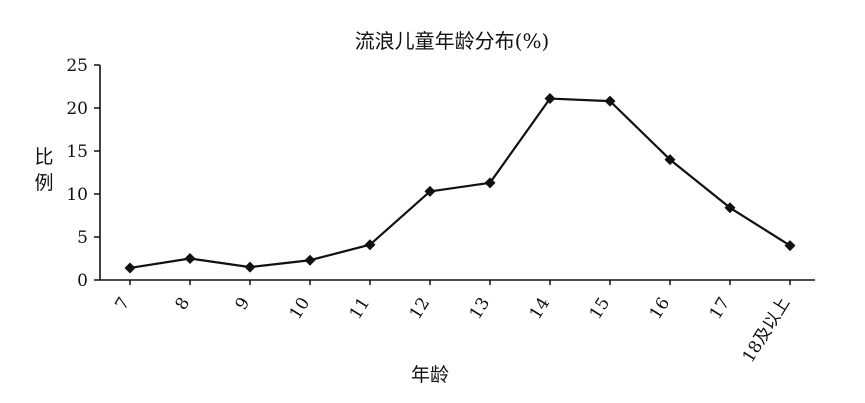  Describe the element at coordinates (77, 152) in the screenshot. I see `y-tick-label: 15` at that location.